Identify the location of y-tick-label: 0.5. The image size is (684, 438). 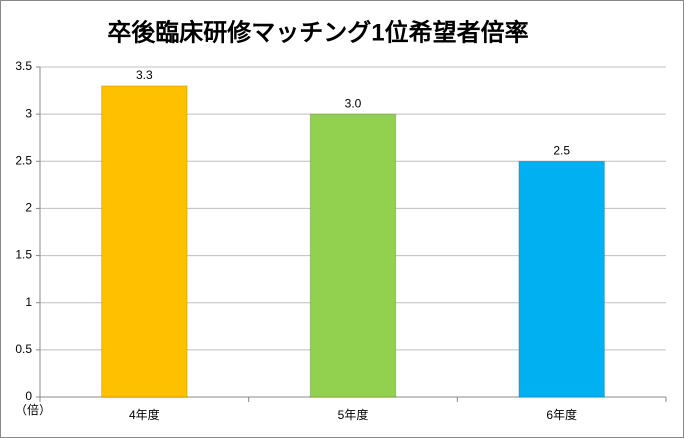
(23, 349).